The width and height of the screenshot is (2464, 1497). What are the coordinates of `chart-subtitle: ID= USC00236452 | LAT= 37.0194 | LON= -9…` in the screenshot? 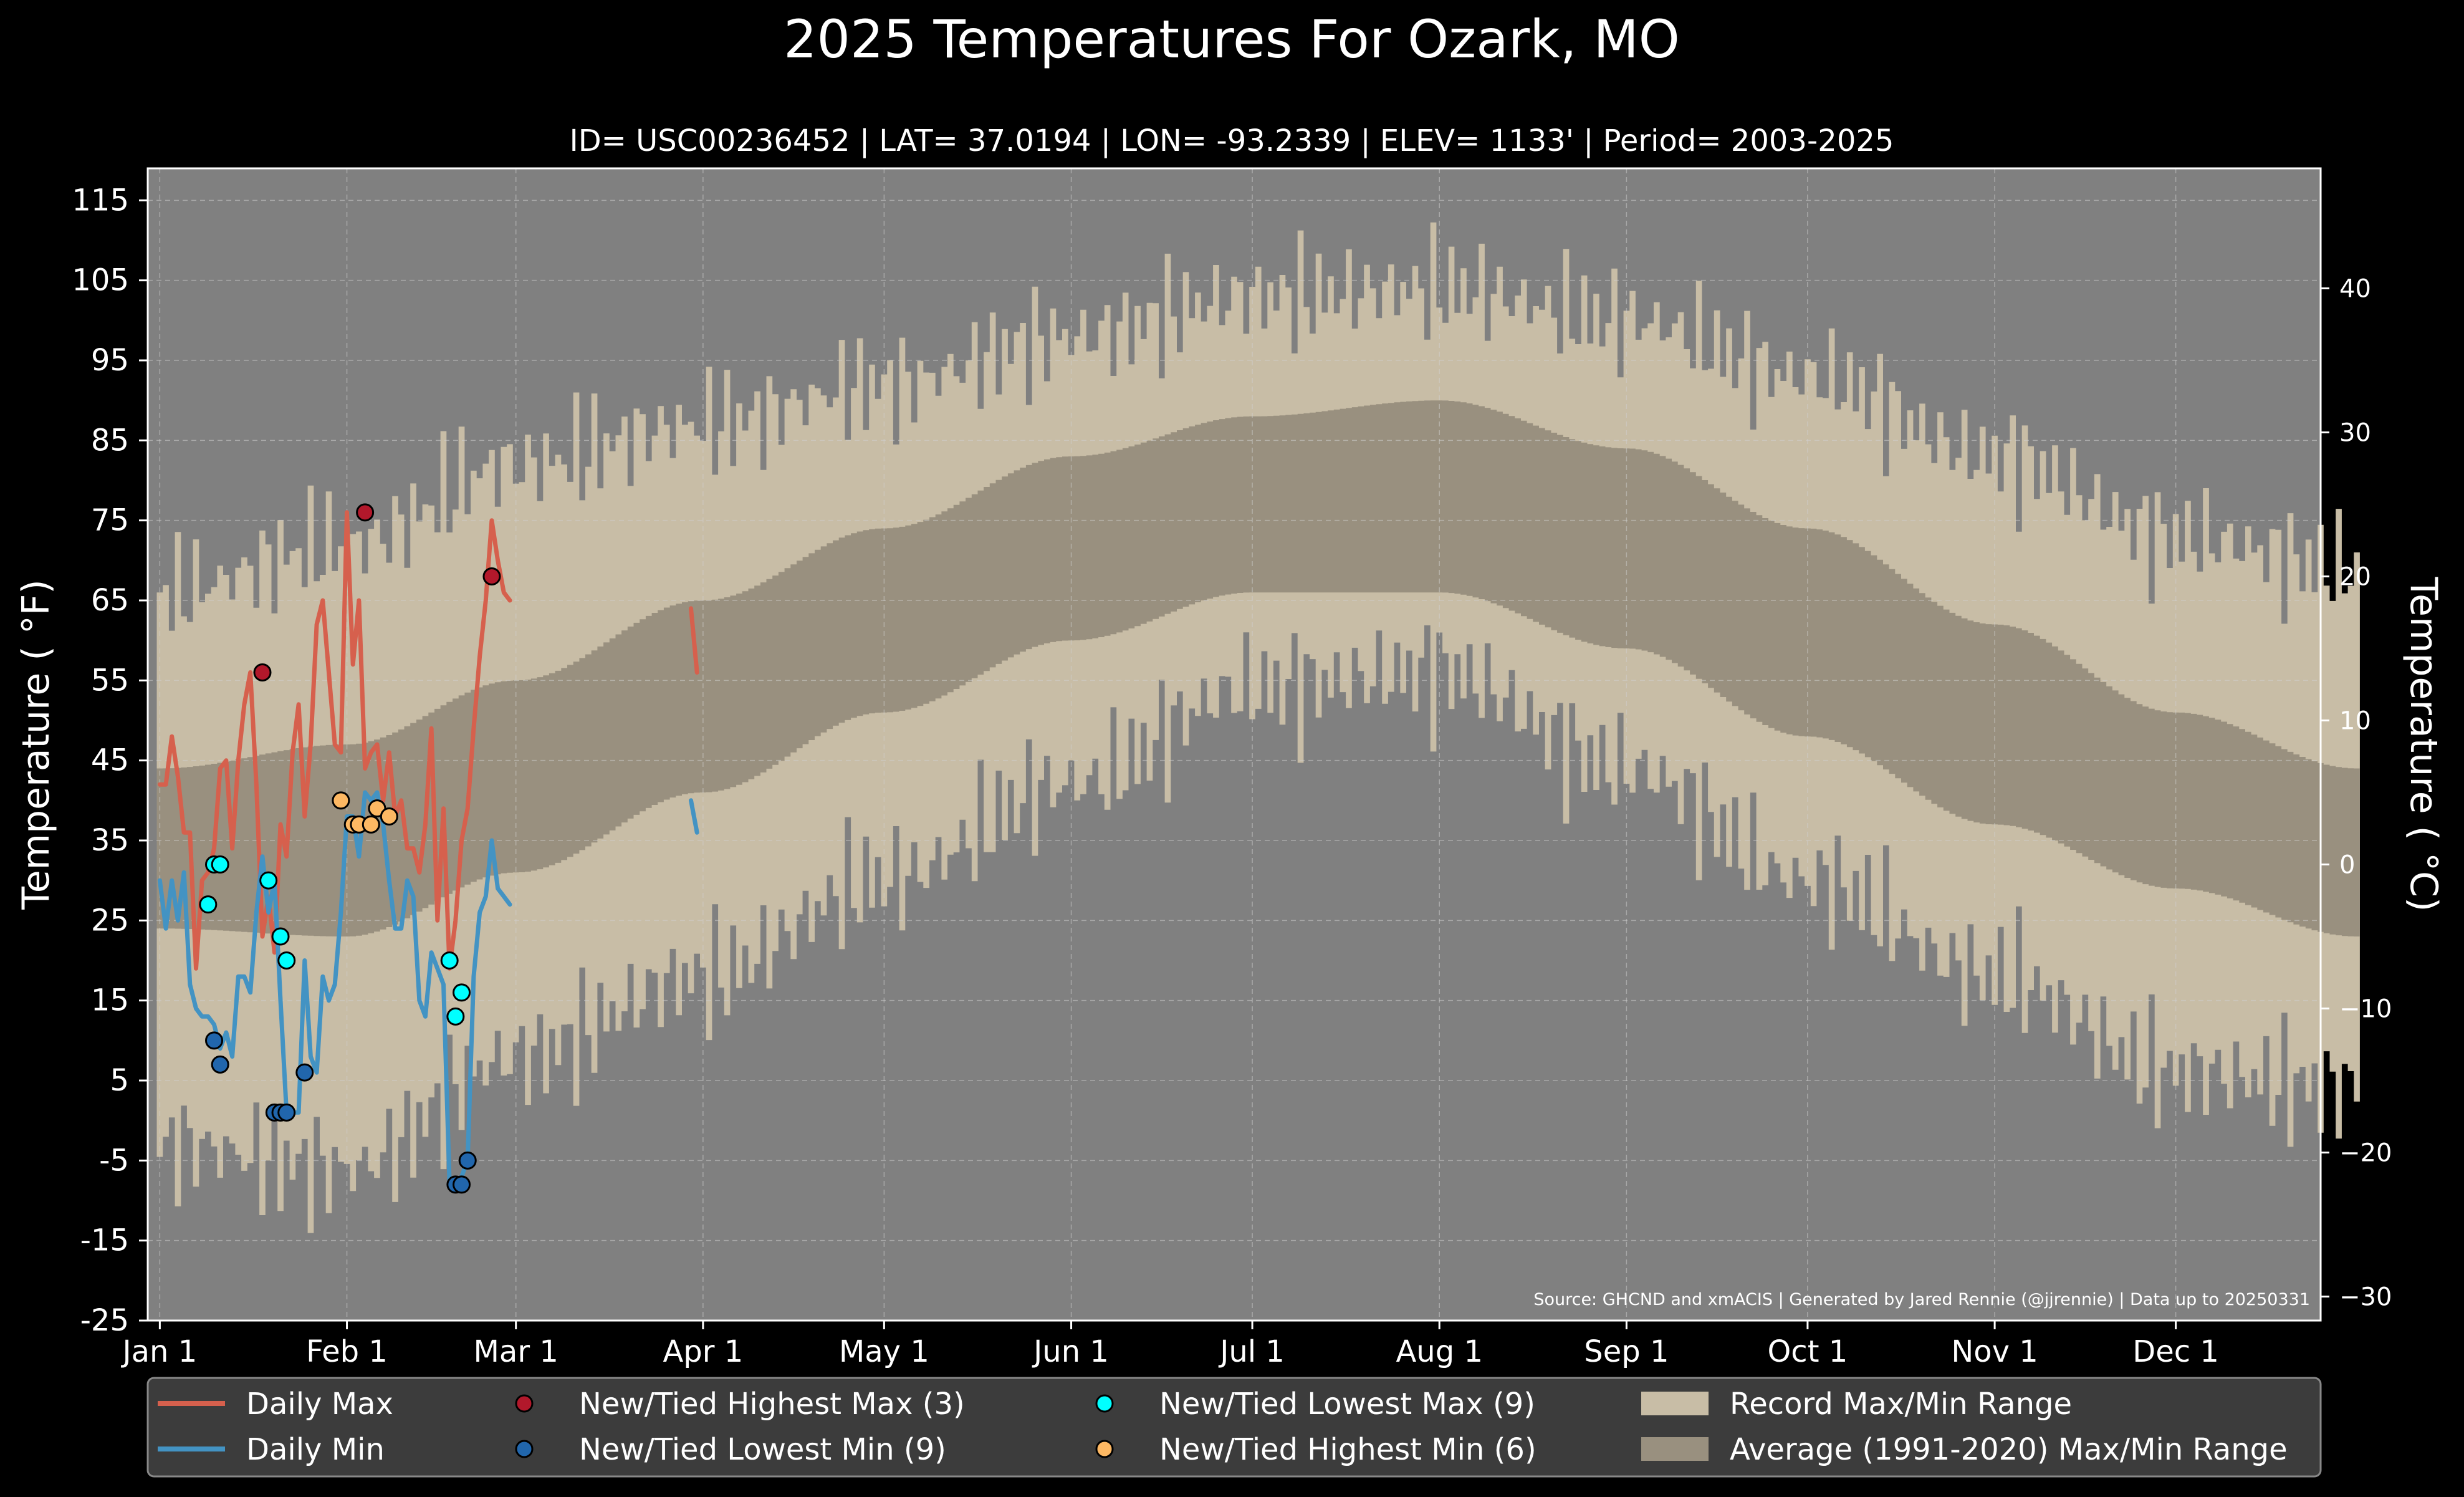 It's located at (1232, 140).